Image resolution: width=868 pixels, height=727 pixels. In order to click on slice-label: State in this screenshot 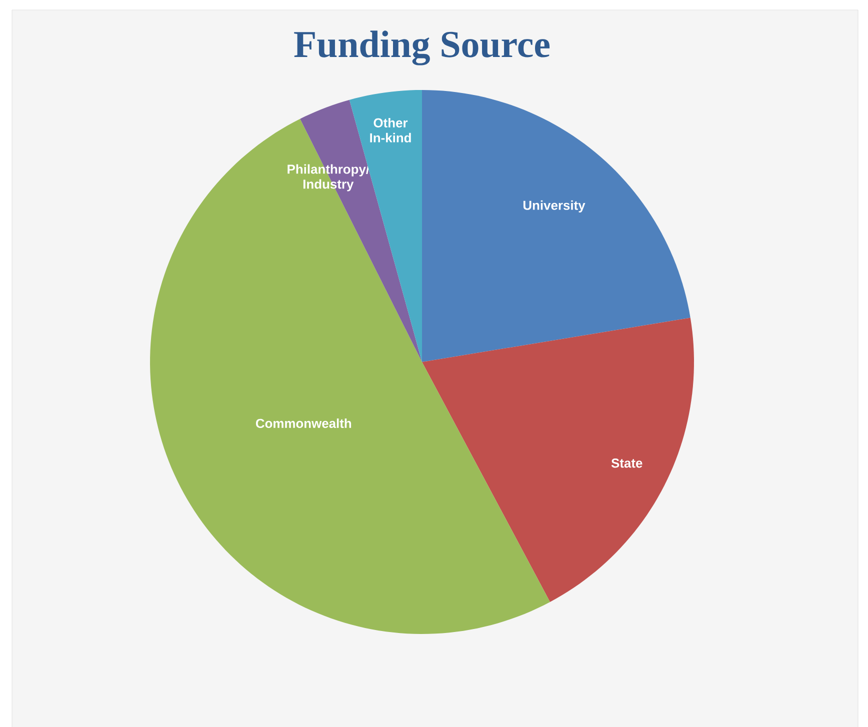, I will do `click(626, 463)`.